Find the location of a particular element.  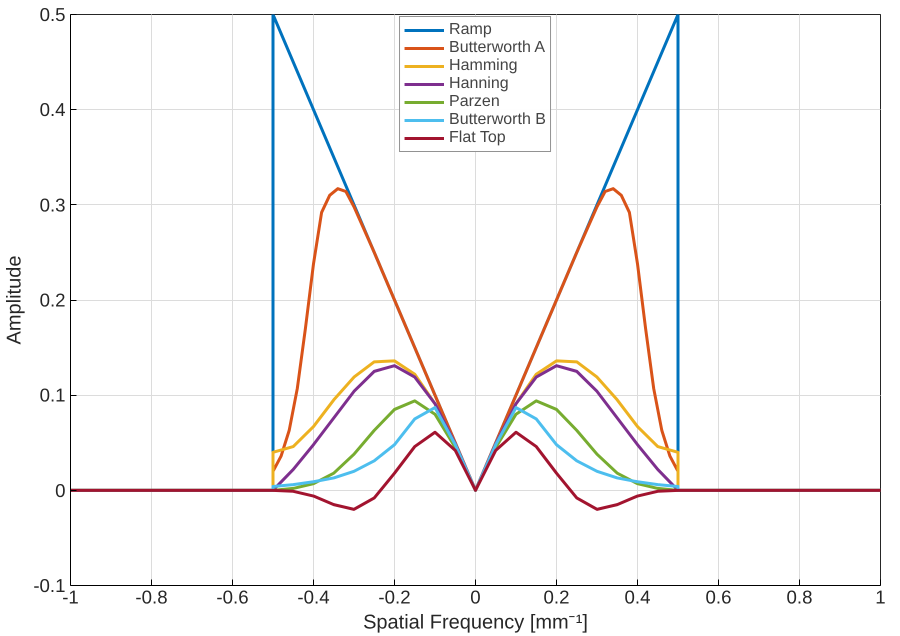

x-tick-label: -0.2 is located at coordinates (394, 597).